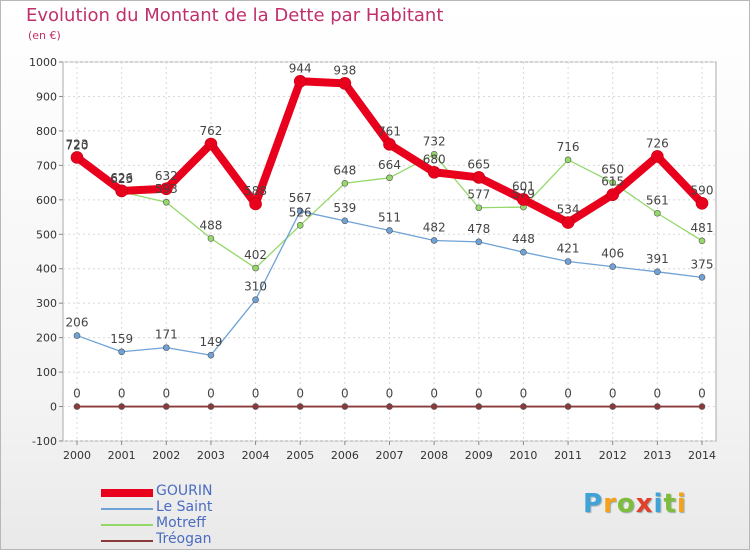  I want to click on data-label: 938, so click(344, 70).